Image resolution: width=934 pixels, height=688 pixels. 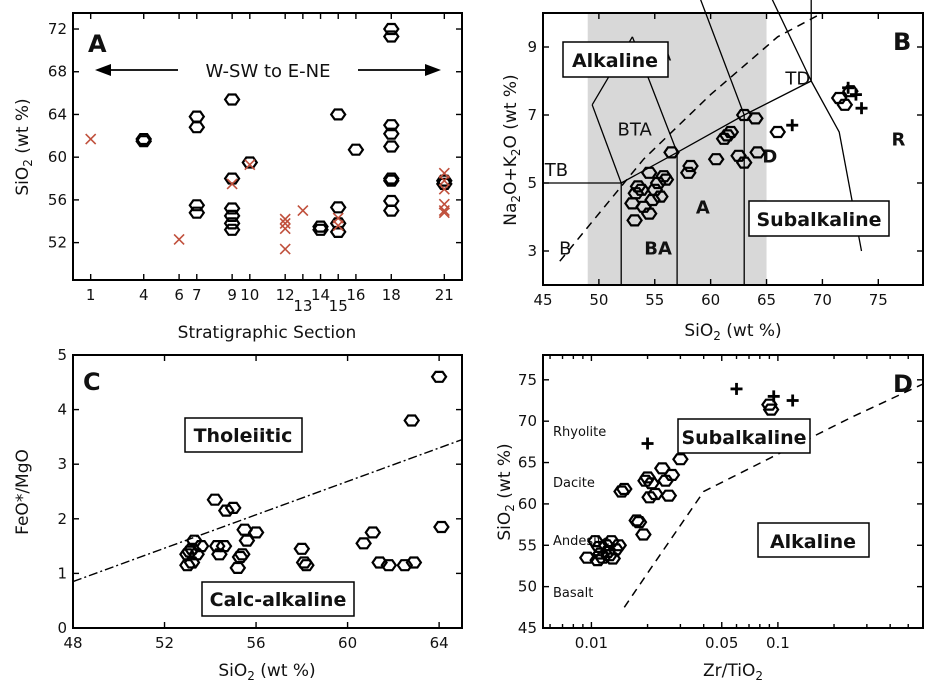 What do you see at coordinates (822, 300) in the screenshot?
I see `x-tick-label: 70` at bounding box center [822, 300].